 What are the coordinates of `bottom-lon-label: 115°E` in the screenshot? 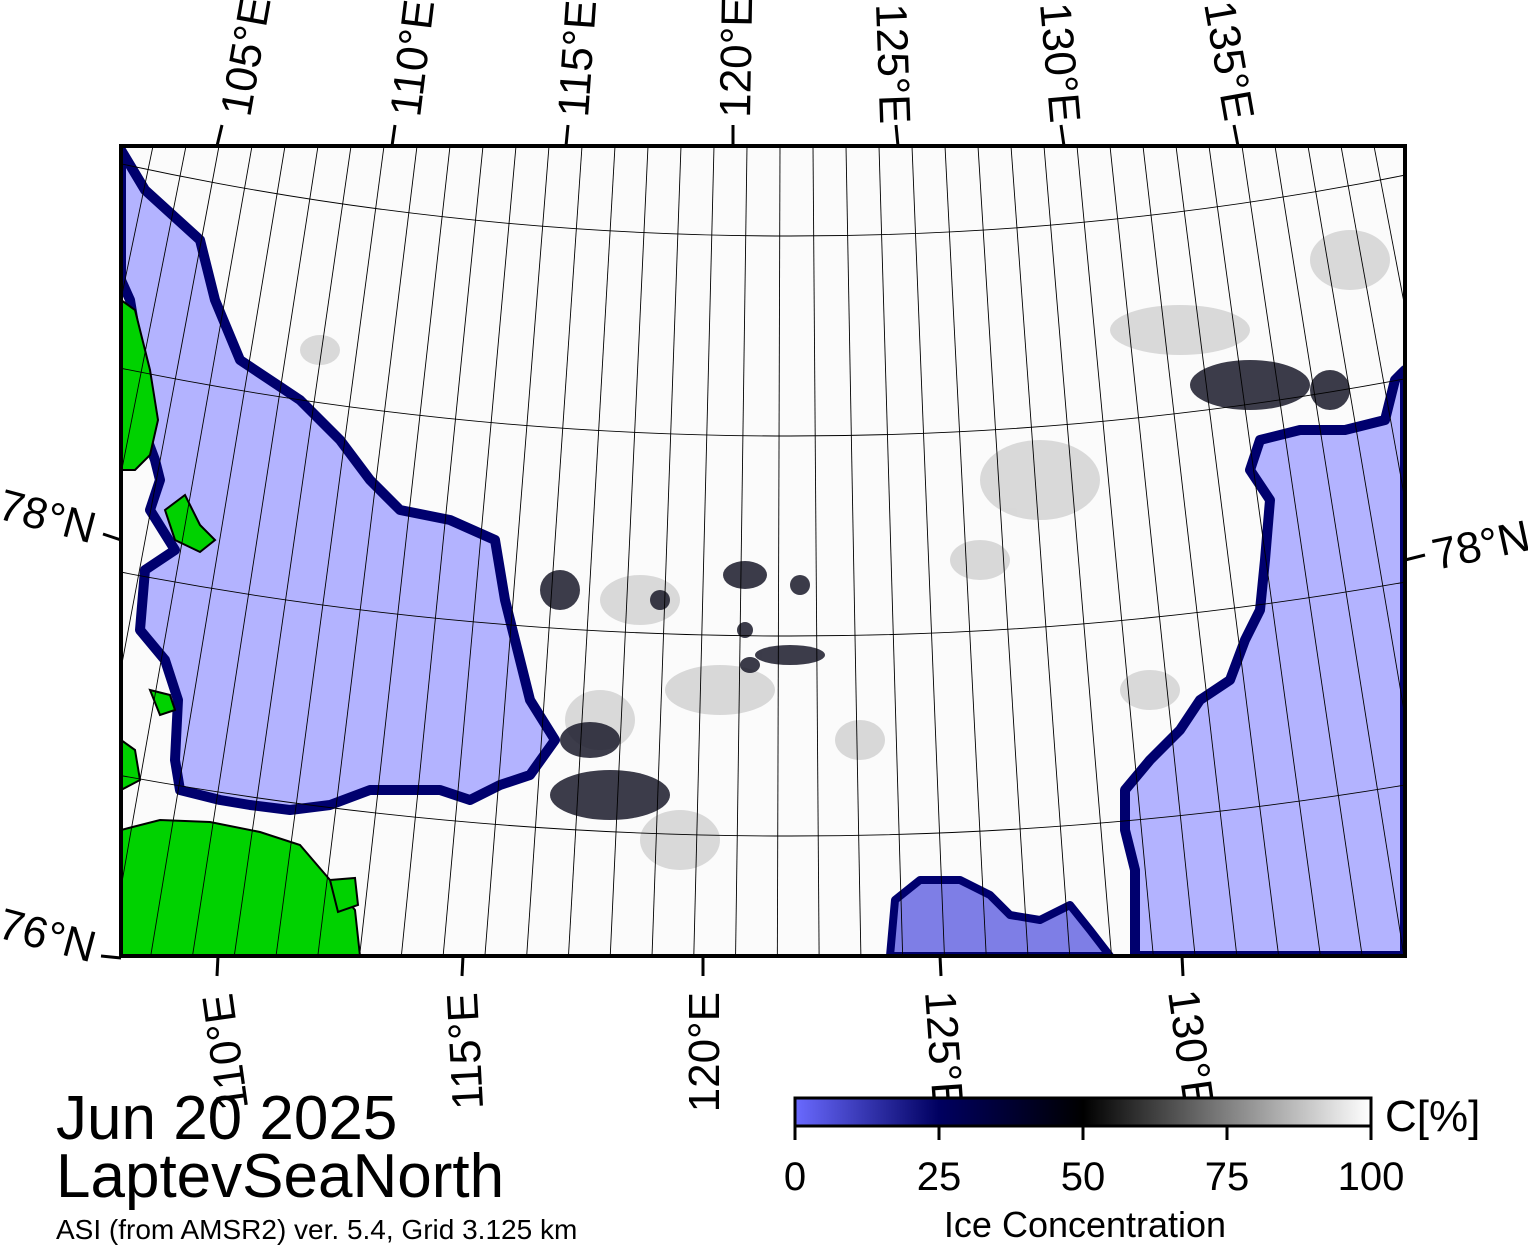 It's located at (465, 1050).